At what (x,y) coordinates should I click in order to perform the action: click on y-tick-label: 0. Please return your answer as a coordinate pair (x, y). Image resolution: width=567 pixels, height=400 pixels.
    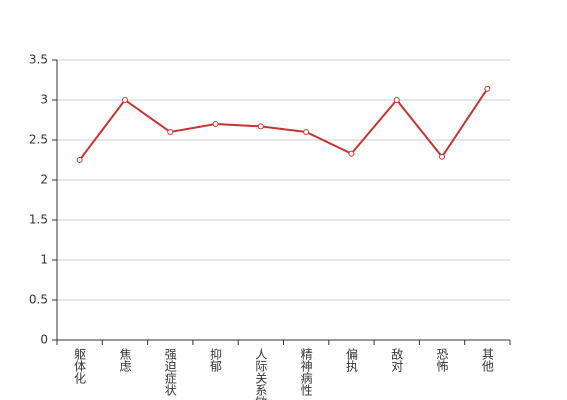
    Looking at the image, I should click on (44, 340).